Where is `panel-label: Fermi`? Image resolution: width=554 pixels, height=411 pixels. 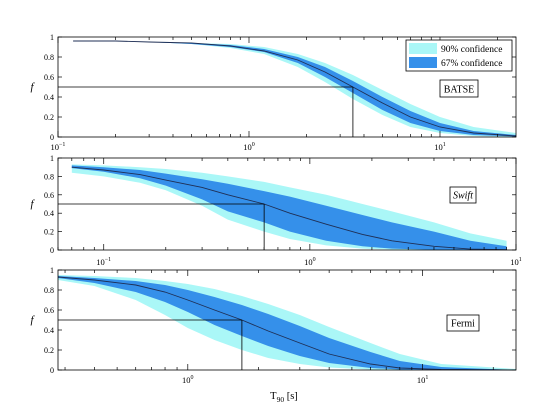 panel-label: Fermi is located at coordinates (463, 324).